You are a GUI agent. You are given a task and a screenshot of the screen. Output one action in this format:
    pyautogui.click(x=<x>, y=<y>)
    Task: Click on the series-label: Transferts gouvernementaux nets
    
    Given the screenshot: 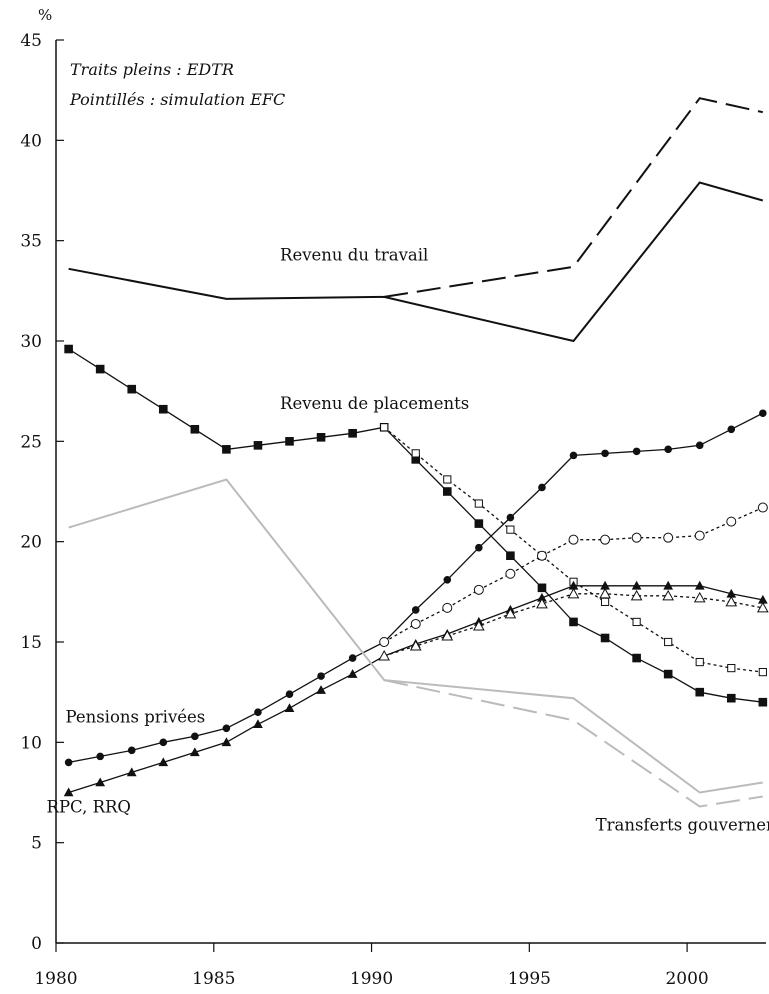 What is the action you would take?
    pyautogui.click(x=682, y=825)
    